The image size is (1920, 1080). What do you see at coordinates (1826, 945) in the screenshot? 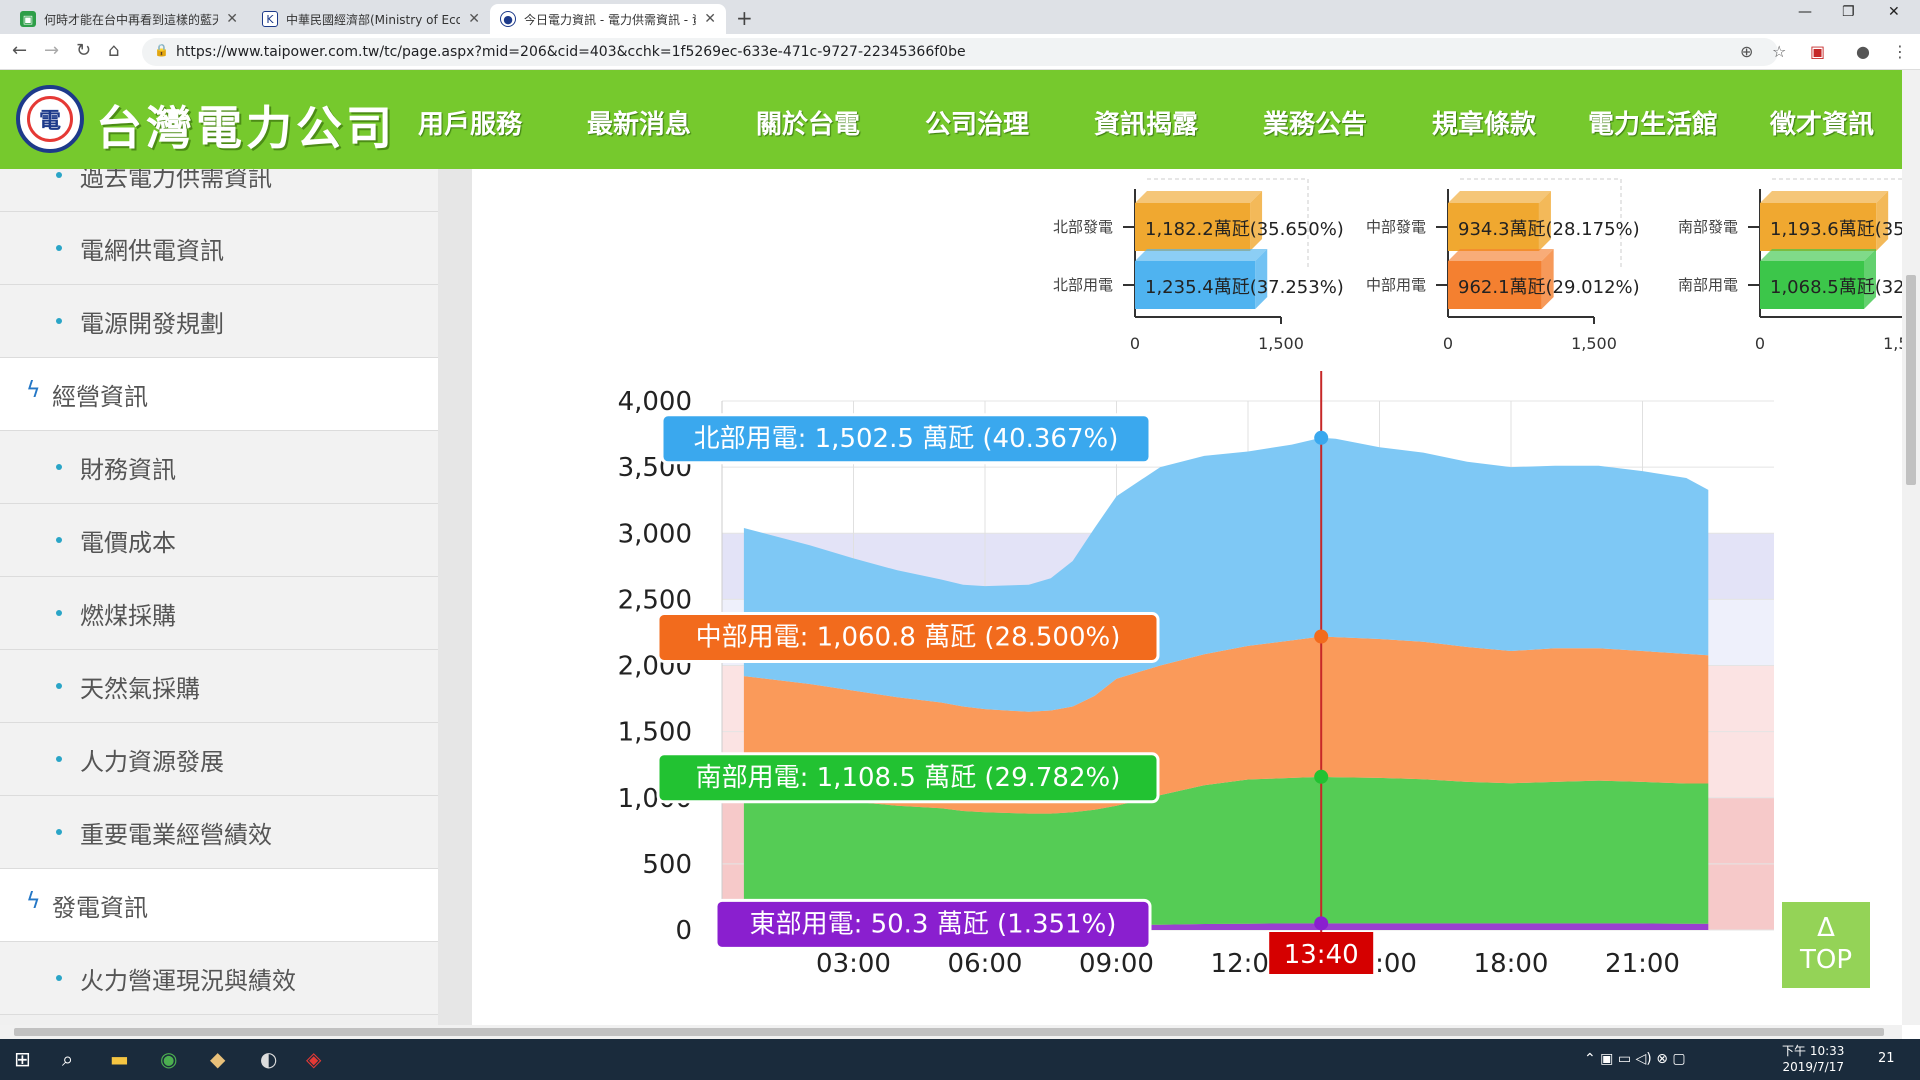
I see `back-to-top-button: Δ TOP` at bounding box center [1826, 945].